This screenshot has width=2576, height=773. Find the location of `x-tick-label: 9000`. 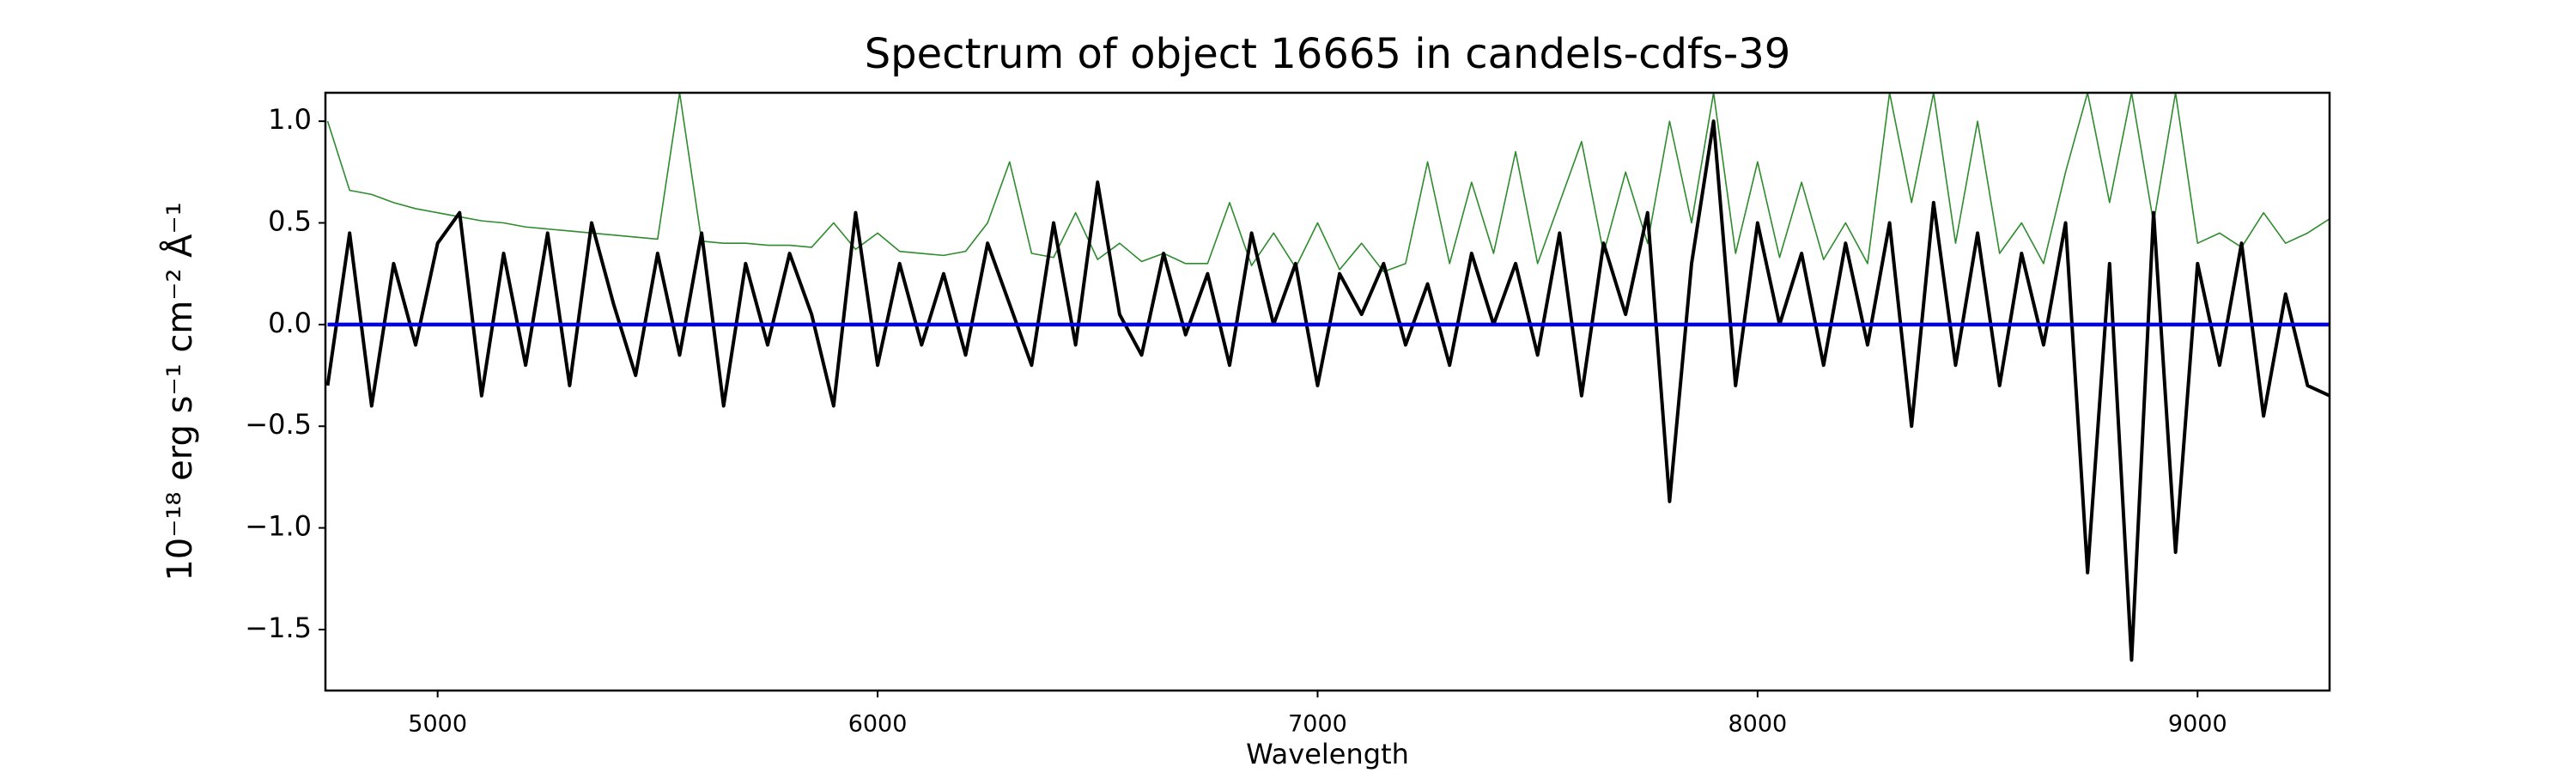

x-tick-label: 9000 is located at coordinates (2197, 724).